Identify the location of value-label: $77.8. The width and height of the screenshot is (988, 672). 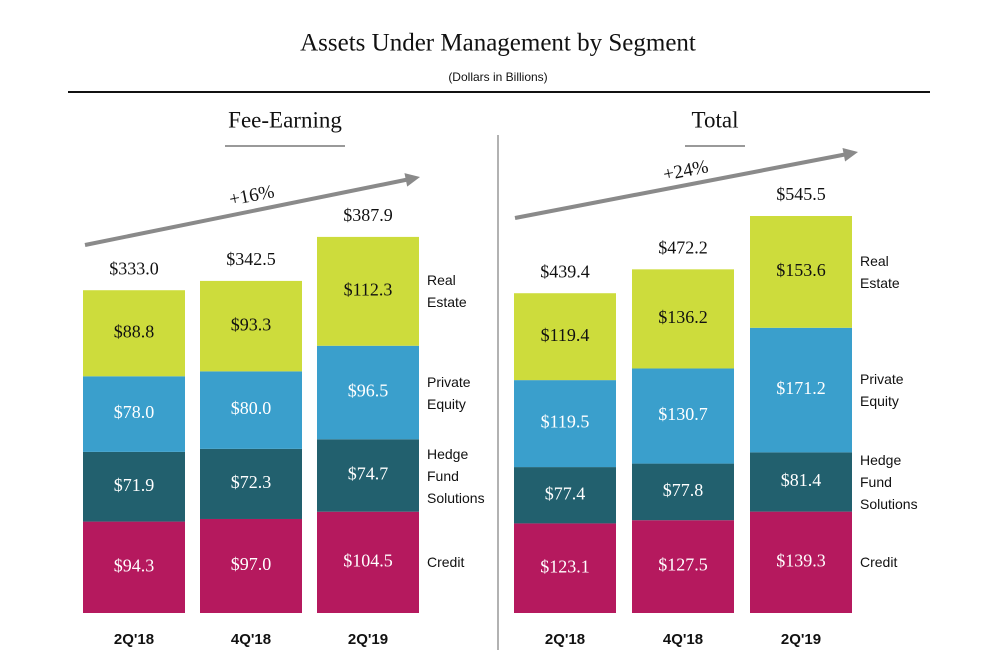
(683, 490).